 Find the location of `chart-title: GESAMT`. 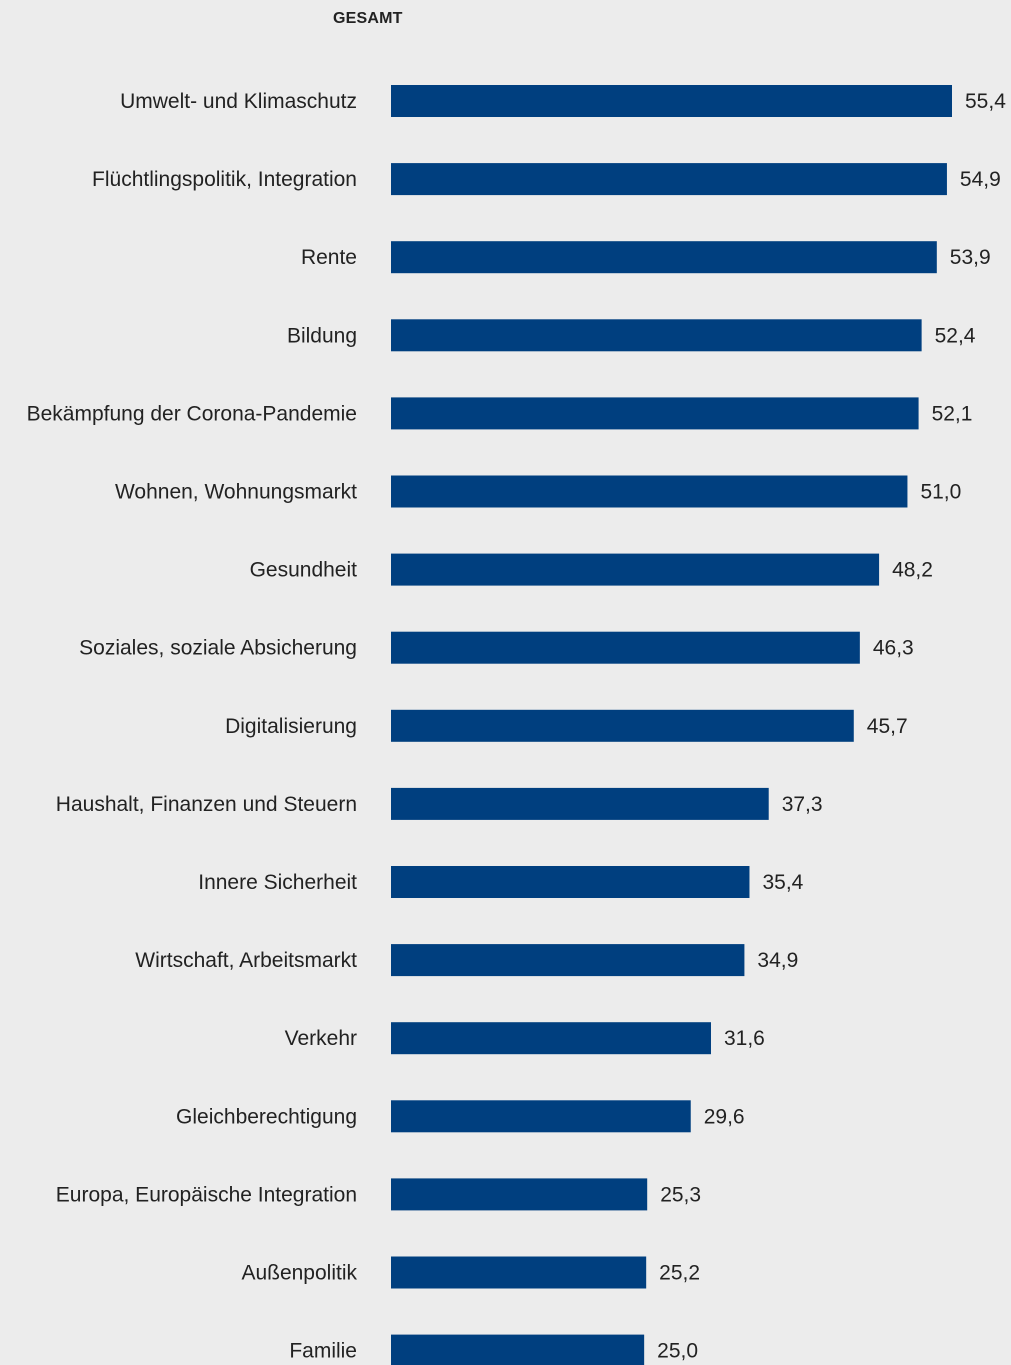

chart-title: GESAMT is located at coordinates (368, 18).